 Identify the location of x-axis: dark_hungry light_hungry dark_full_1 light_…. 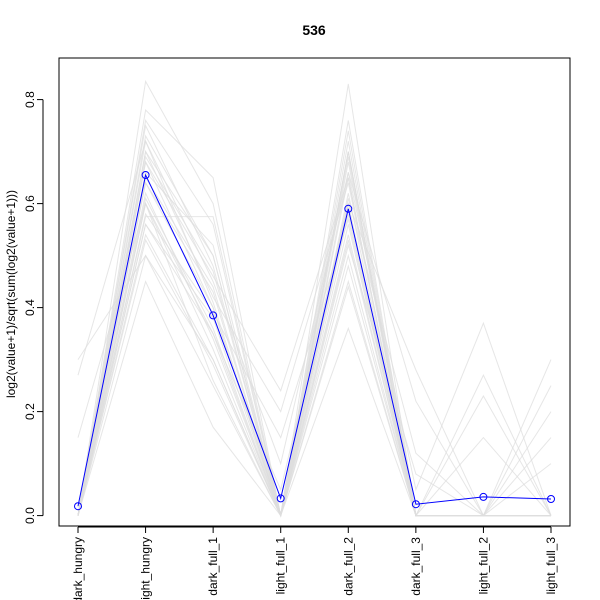
(314, 563).